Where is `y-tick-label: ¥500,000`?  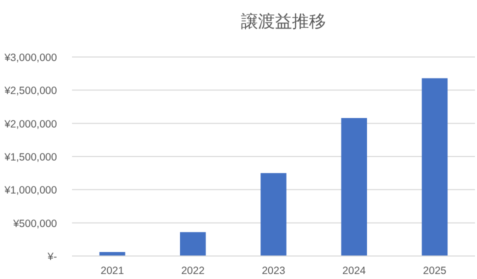
y-tick-label: ¥500,000 is located at coordinates (35, 224).